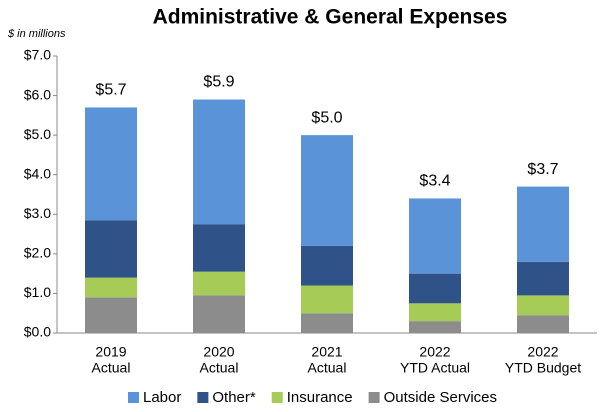 This screenshot has height=412, width=607. I want to click on chart-subtitle: $ in millions, so click(36, 34).